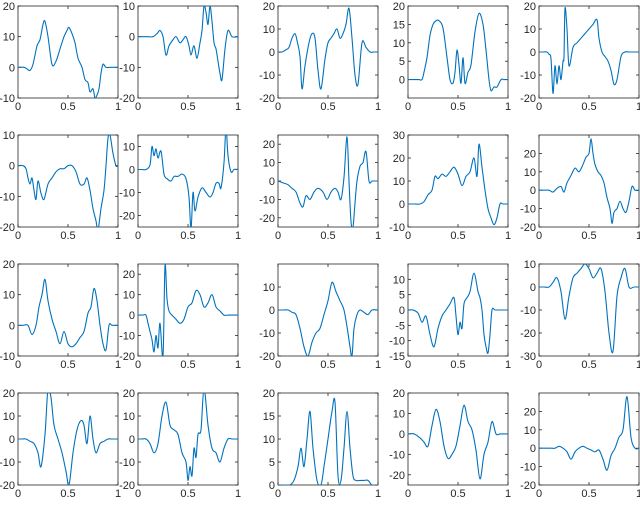  What do you see at coordinates (60, 186) in the screenshot?
I see `subplot-2-1: 0 0.5 1 -20 -10 0 10` at bounding box center [60, 186].